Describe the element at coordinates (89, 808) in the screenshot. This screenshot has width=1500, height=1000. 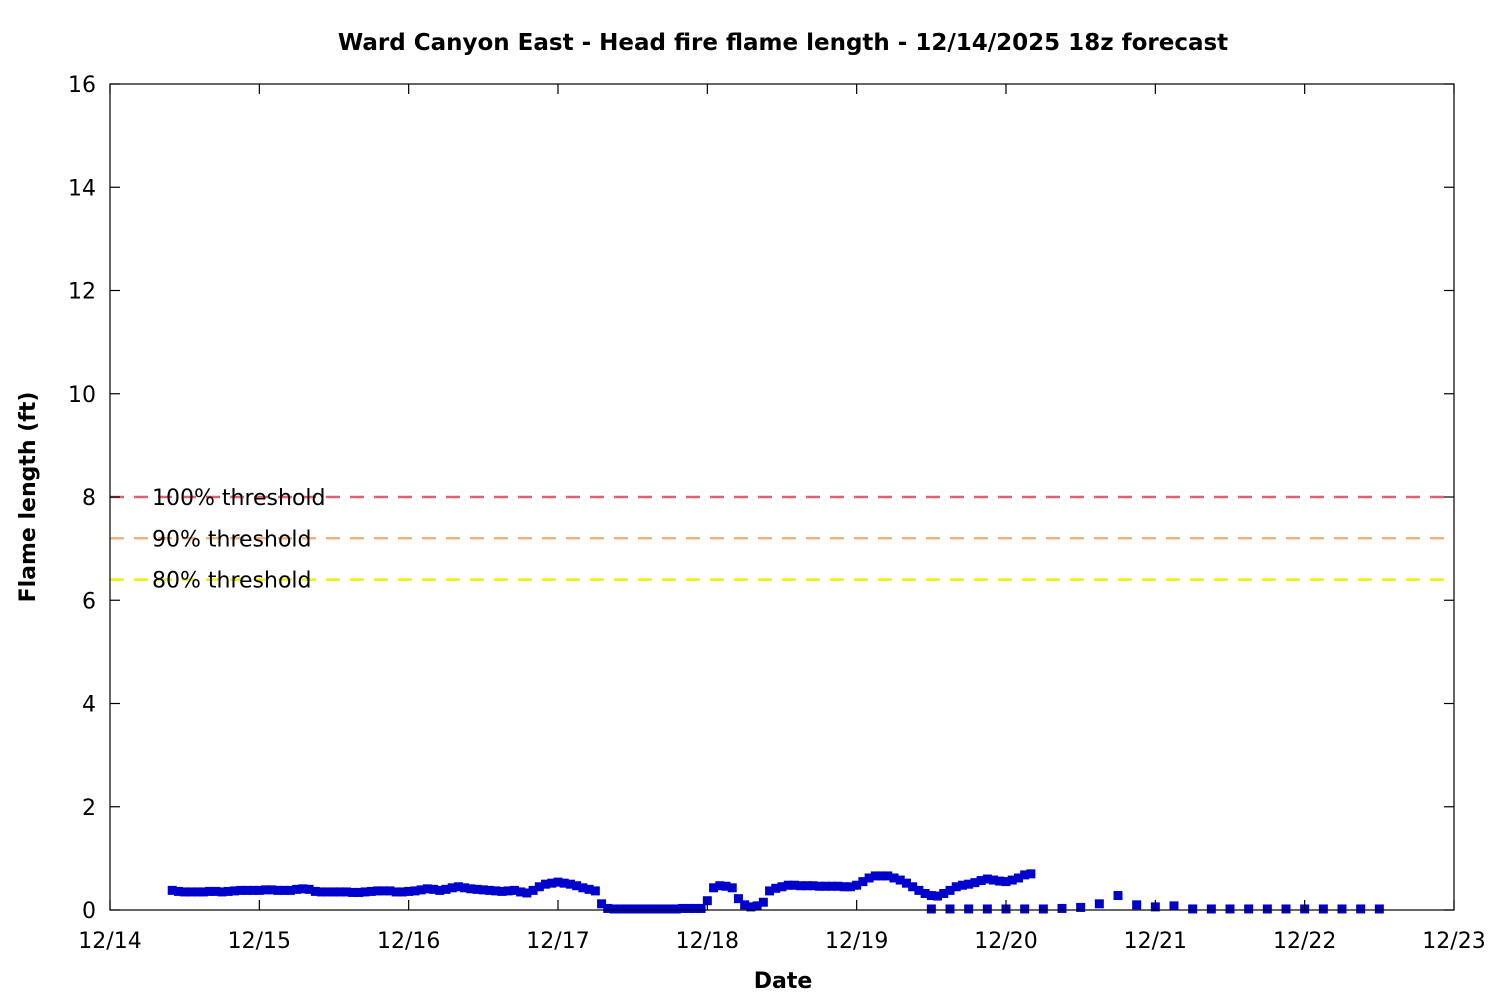
I see `y-tick-label: 2` at that location.